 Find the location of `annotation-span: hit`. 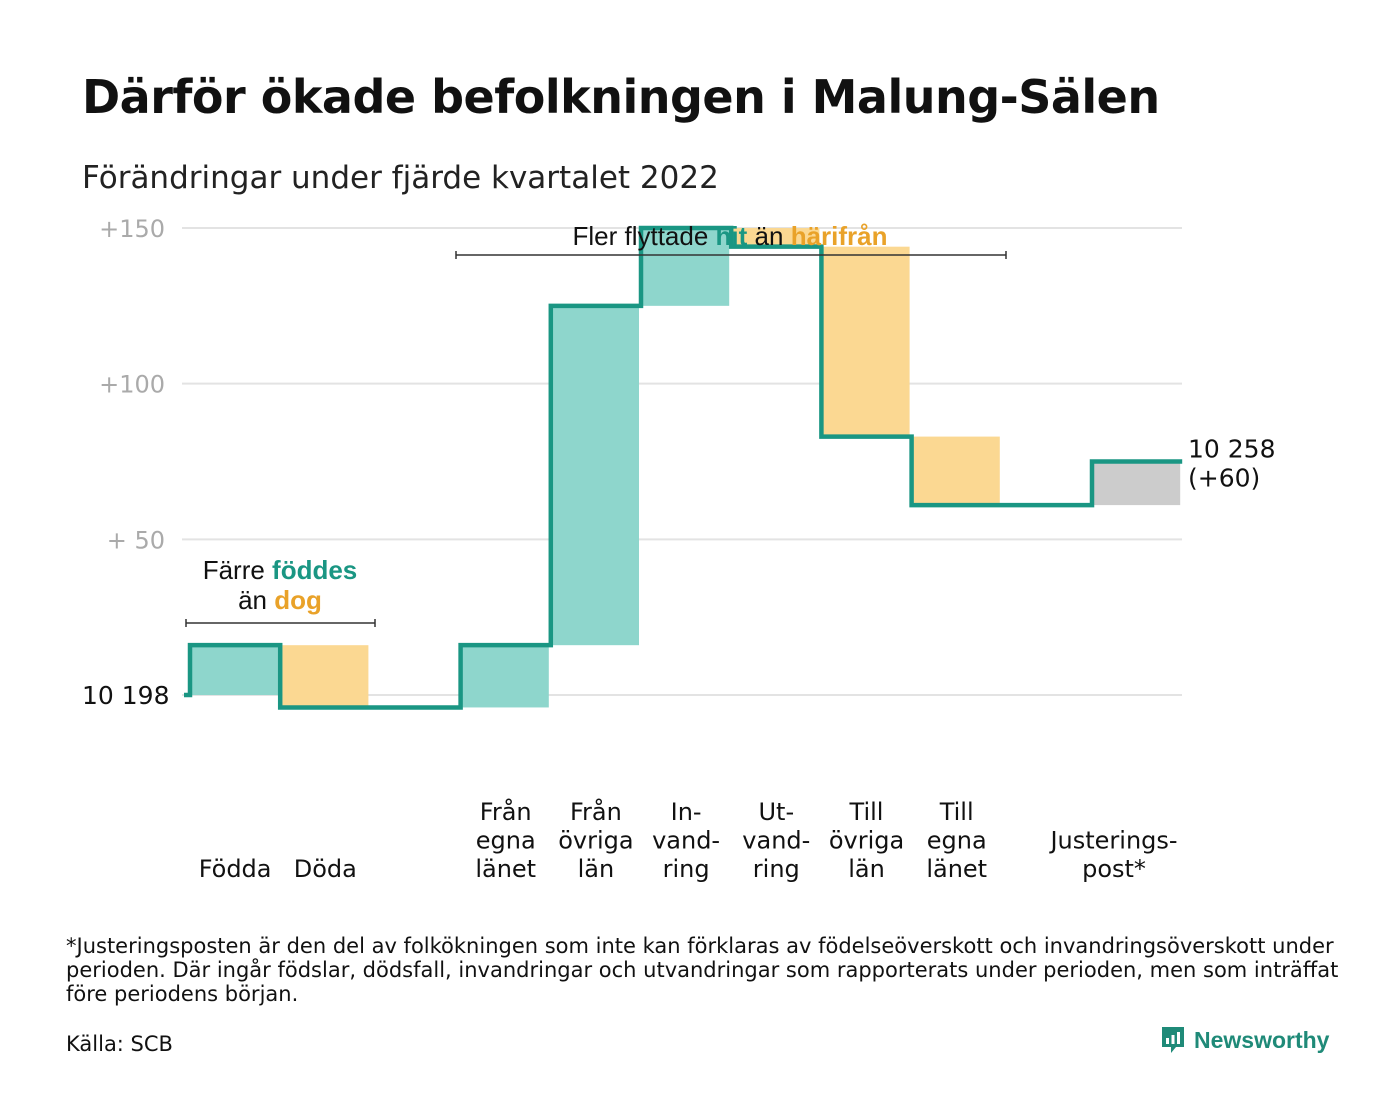

annotation-span: hit is located at coordinates (732, 236).